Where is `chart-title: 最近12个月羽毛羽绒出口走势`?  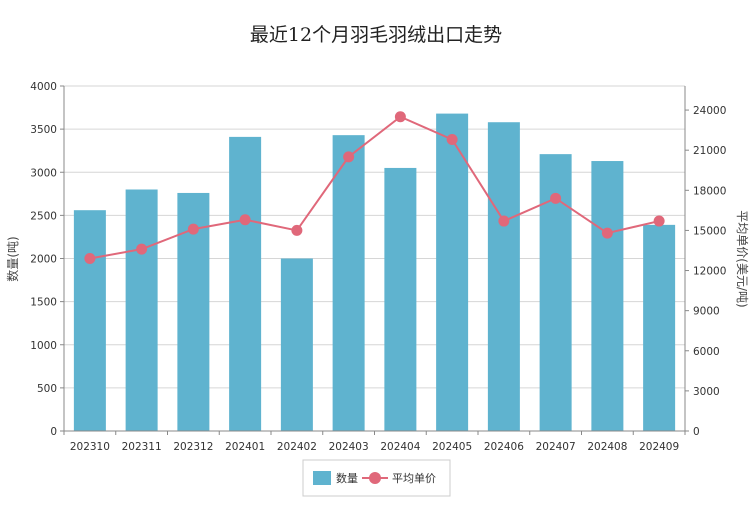 chart-title: 最近12个月羽毛羽绒出口走势 is located at coordinates (376, 35).